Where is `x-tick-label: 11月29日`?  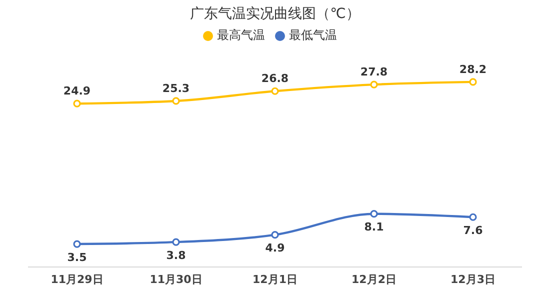
x-tick-label: 11月29日 is located at coordinates (77, 279).